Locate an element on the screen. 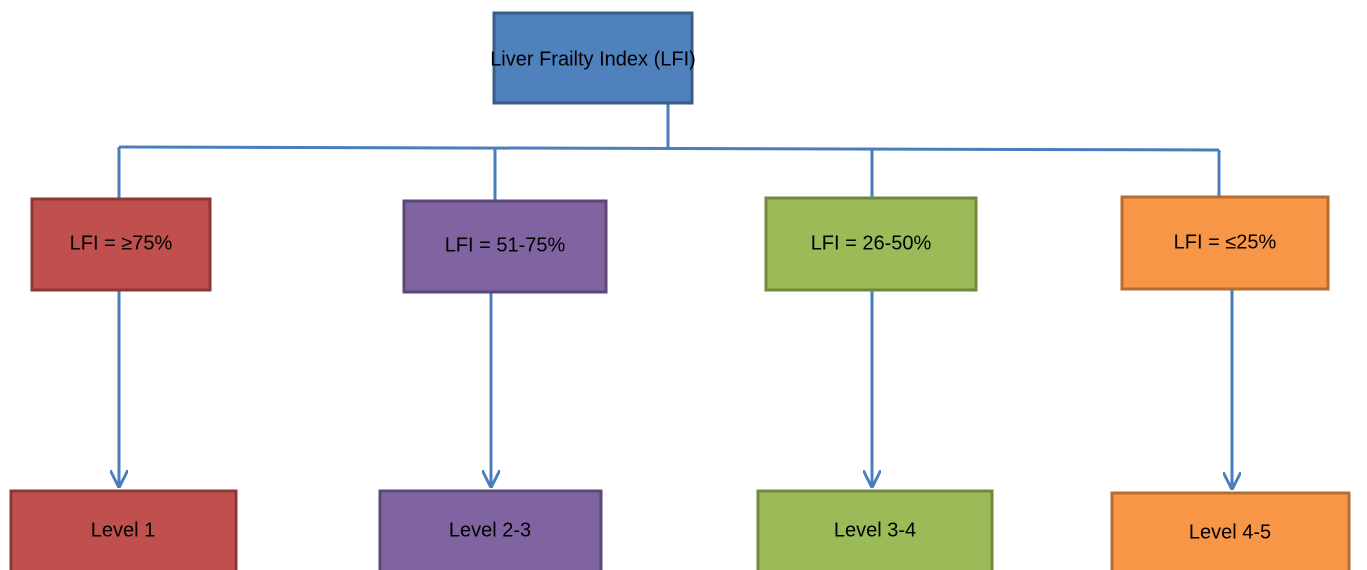 The width and height of the screenshot is (1367, 570). branch-label: LFI = 26-50% is located at coordinates (871, 243).